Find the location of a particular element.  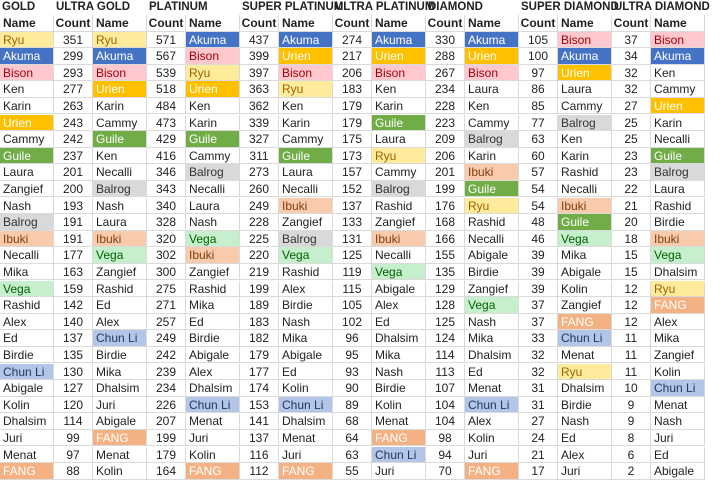

character-name-cell: Balrog is located at coordinates (399, 189).